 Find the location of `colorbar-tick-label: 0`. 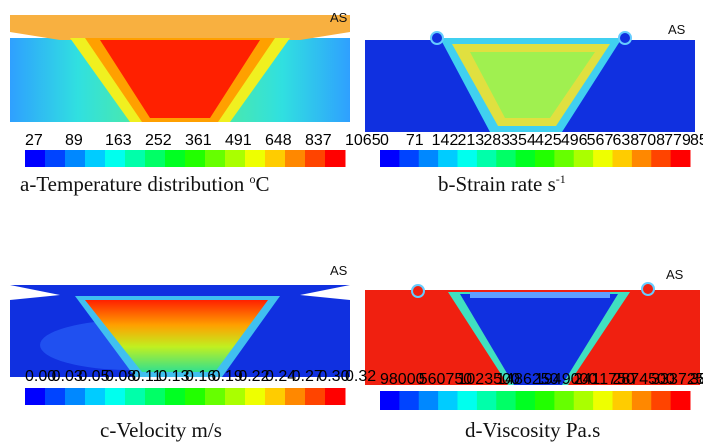

colorbar-tick-label: 0 is located at coordinates (384, 140).